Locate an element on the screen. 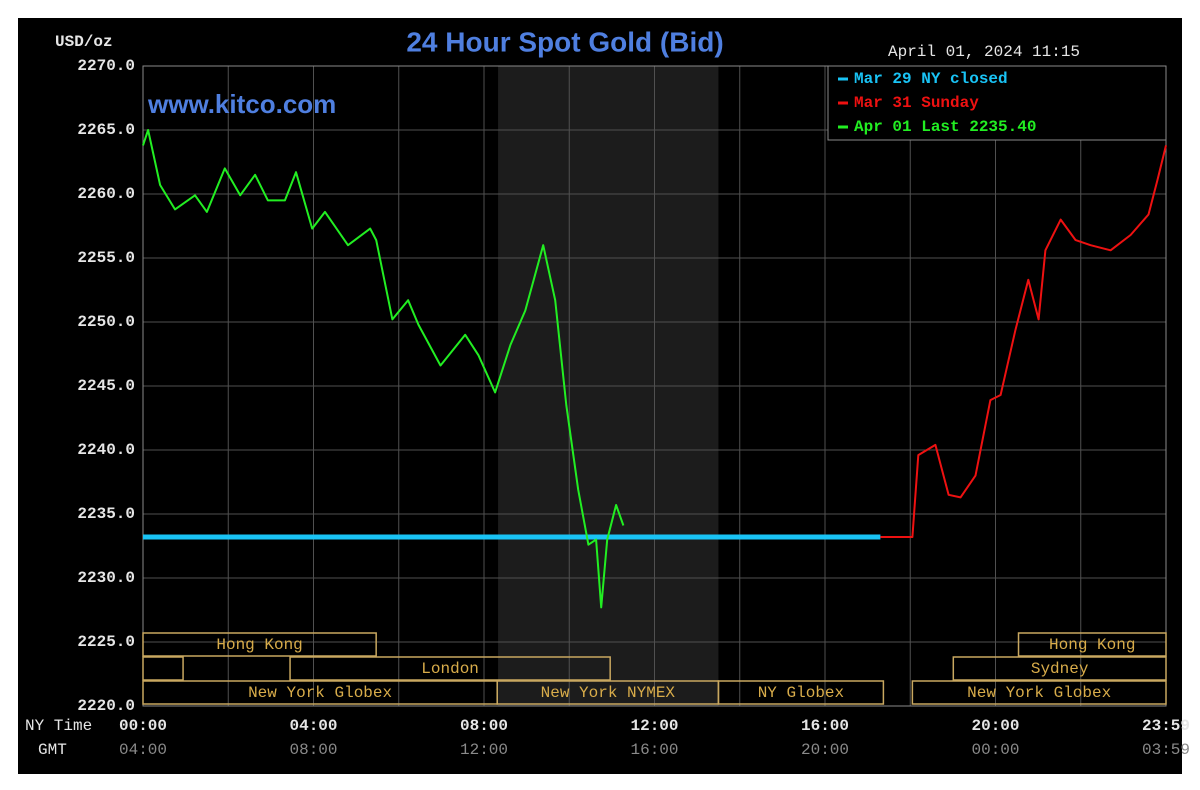 Image resolution: width=1200 pixels, height=790 pixels. x2-tick-label: 03:59 is located at coordinates (1166, 750).